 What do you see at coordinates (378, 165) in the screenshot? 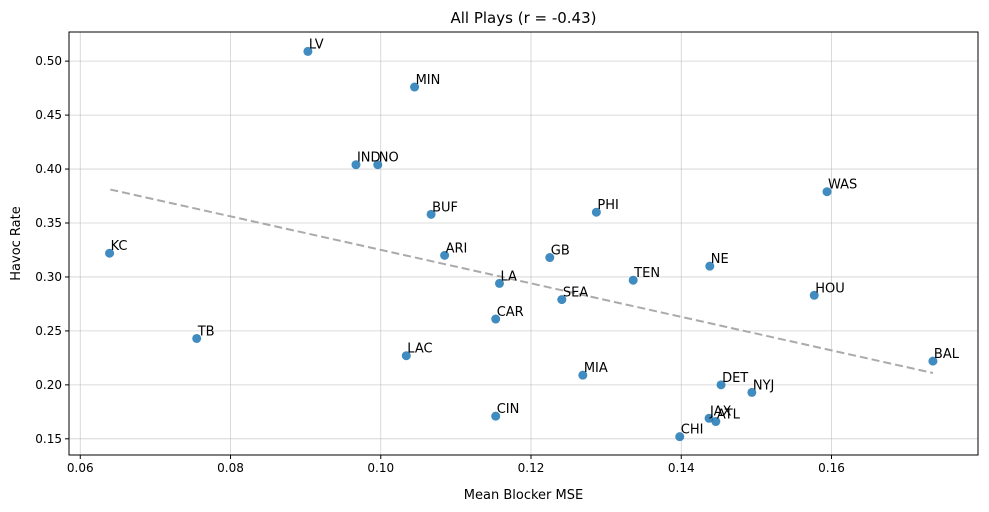
I see `point-no` at bounding box center [378, 165].